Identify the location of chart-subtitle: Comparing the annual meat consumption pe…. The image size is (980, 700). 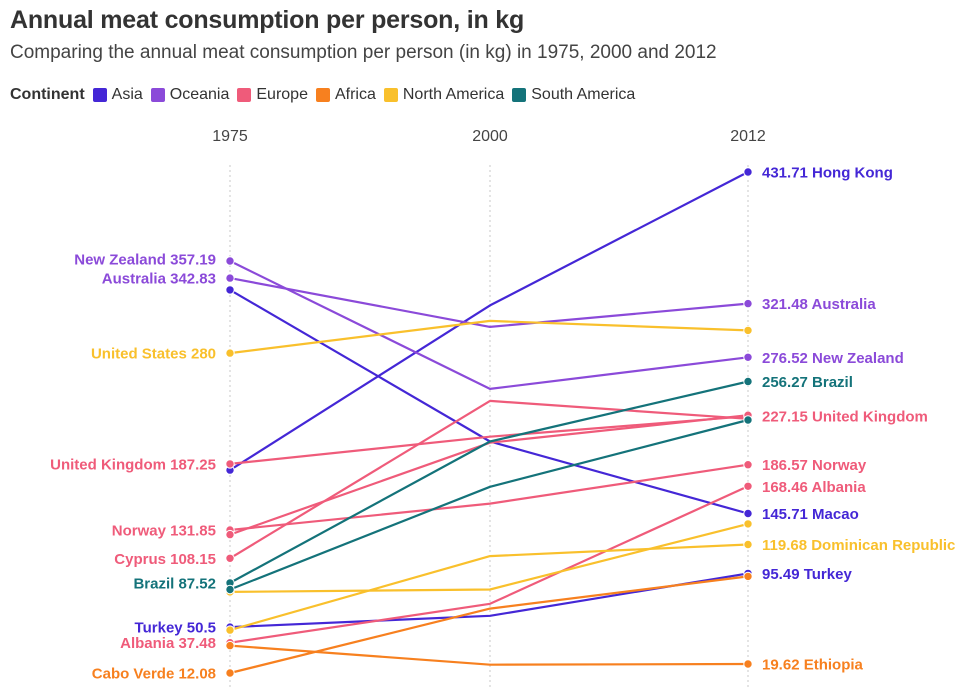
(363, 52).